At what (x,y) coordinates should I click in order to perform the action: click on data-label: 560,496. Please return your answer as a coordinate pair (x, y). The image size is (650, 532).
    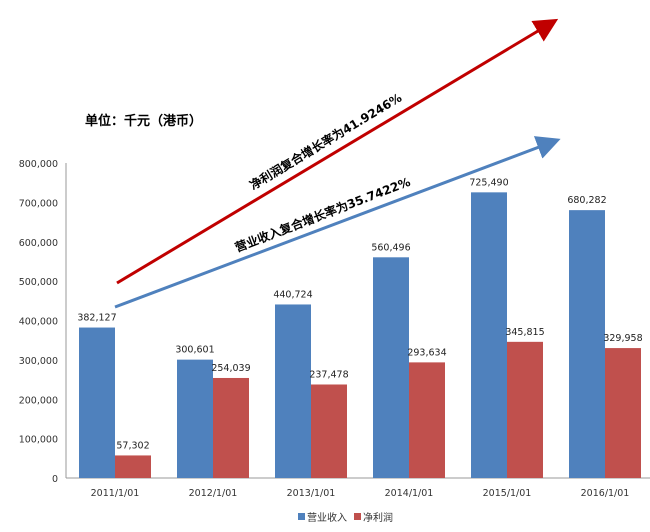
    Looking at the image, I should click on (390, 247).